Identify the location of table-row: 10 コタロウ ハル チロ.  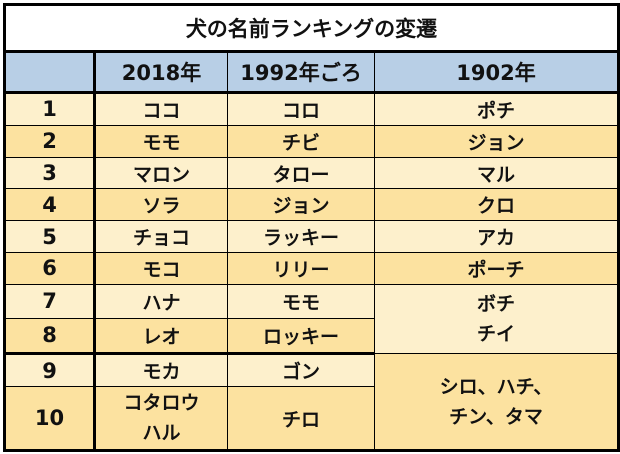
(311, 418).